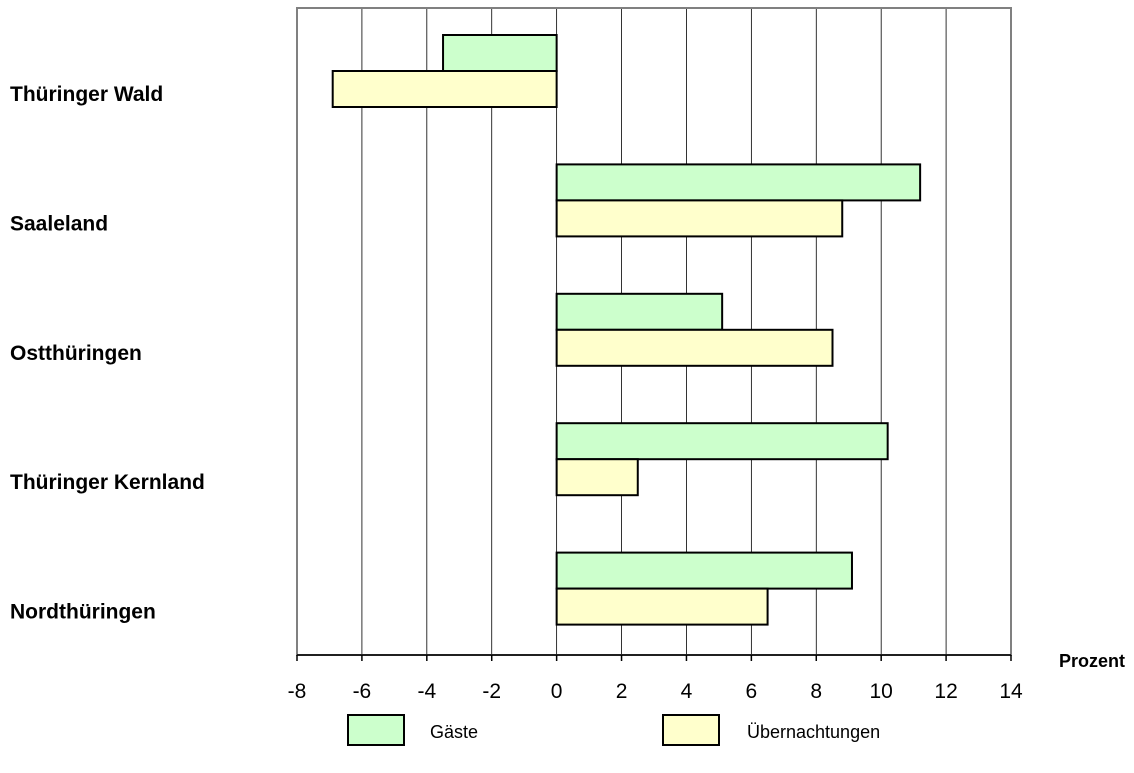 The image size is (1134, 773). I want to click on category-label: Saaleland, so click(59, 223).